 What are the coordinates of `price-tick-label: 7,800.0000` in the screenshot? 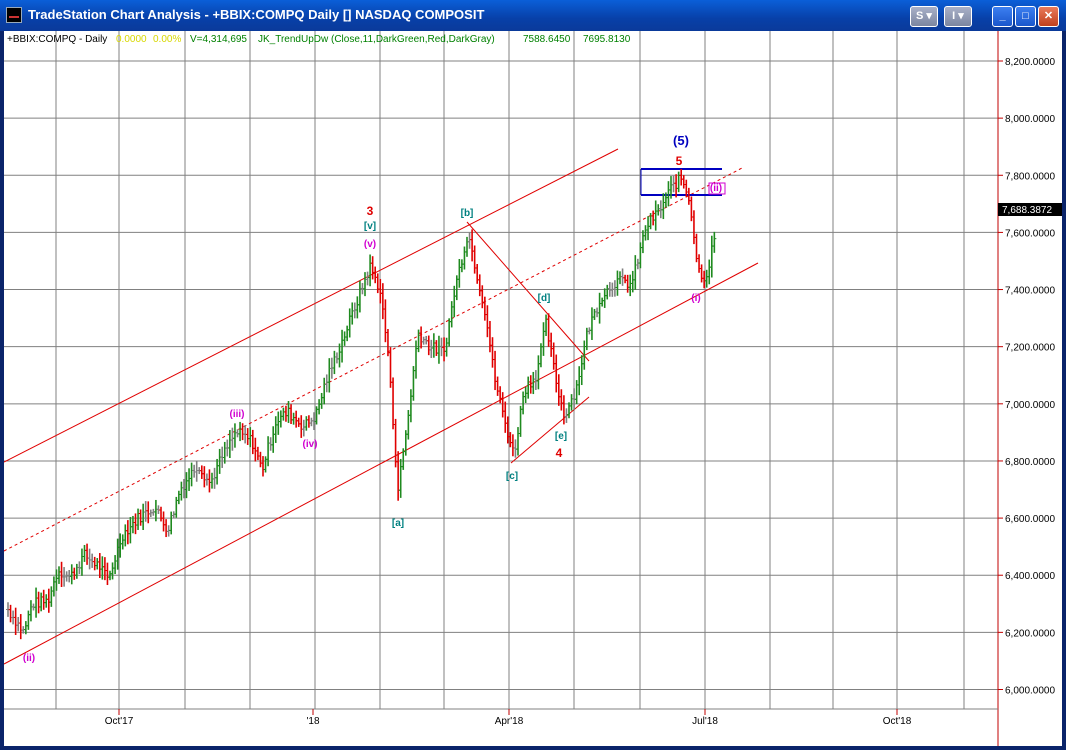 It's located at (1030, 176).